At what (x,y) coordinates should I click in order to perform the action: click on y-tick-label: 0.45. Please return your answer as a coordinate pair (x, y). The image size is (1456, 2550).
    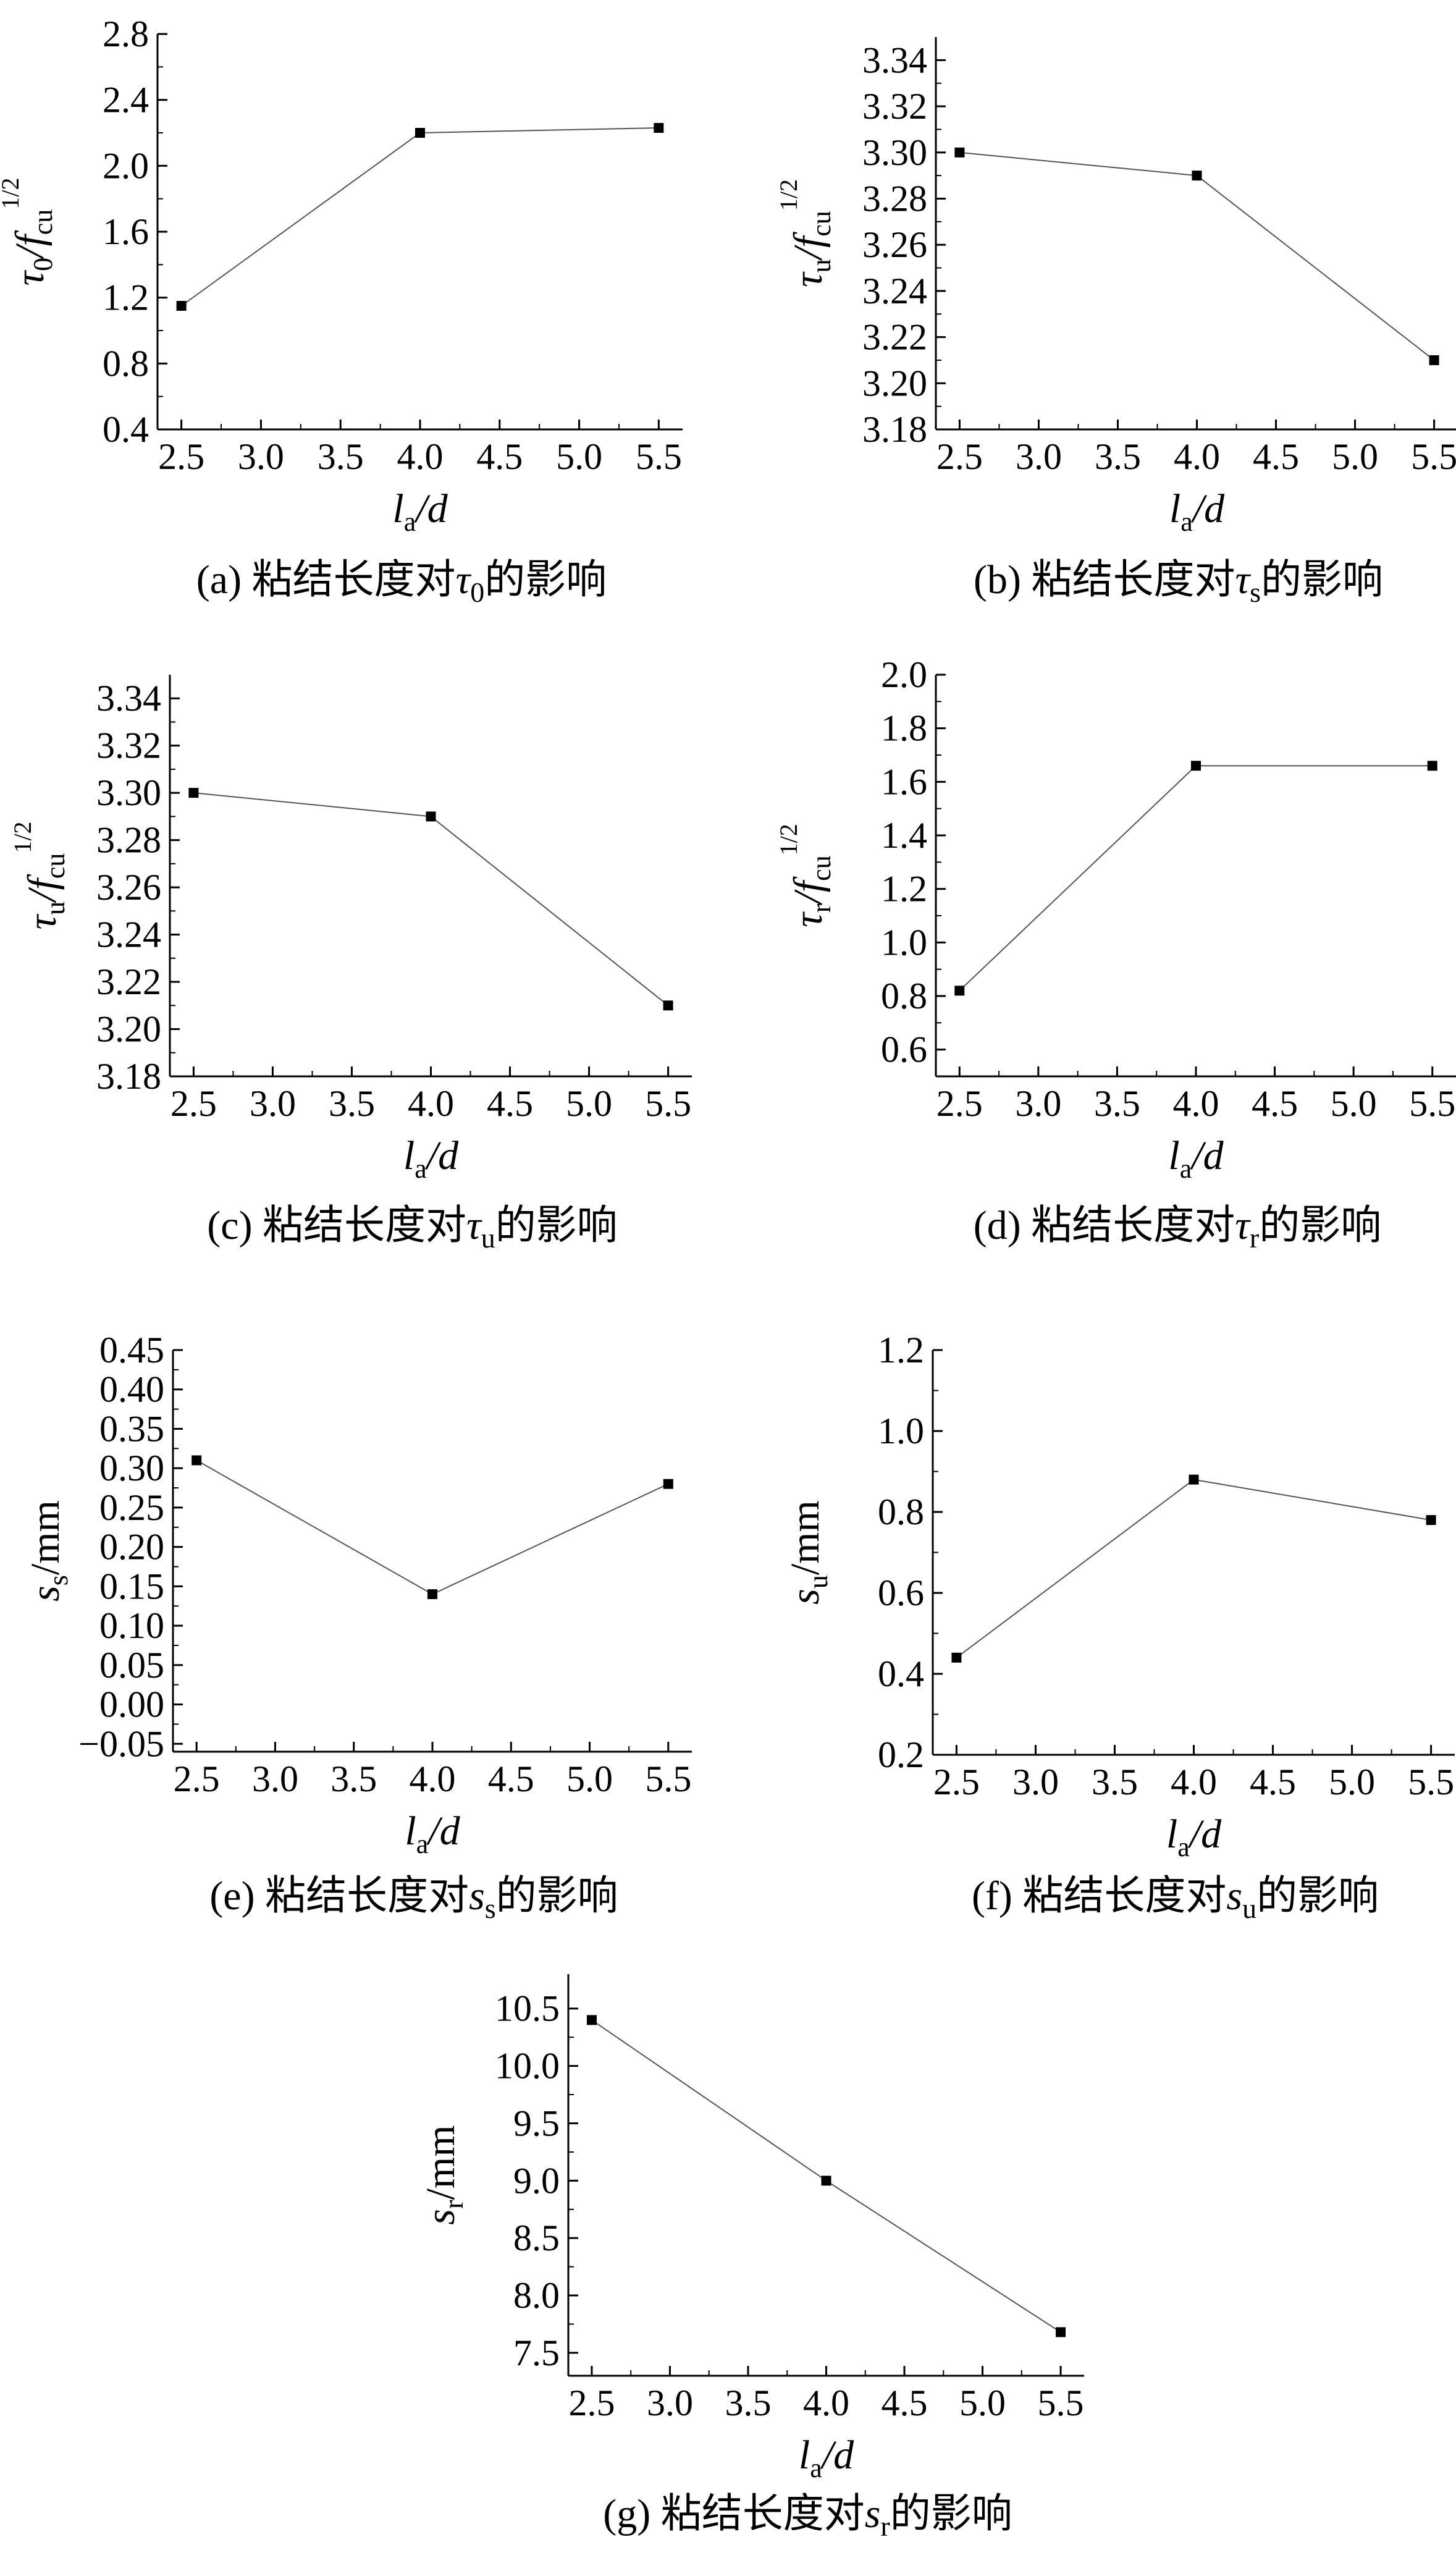
    Looking at the image, I should click on (131, 1350).